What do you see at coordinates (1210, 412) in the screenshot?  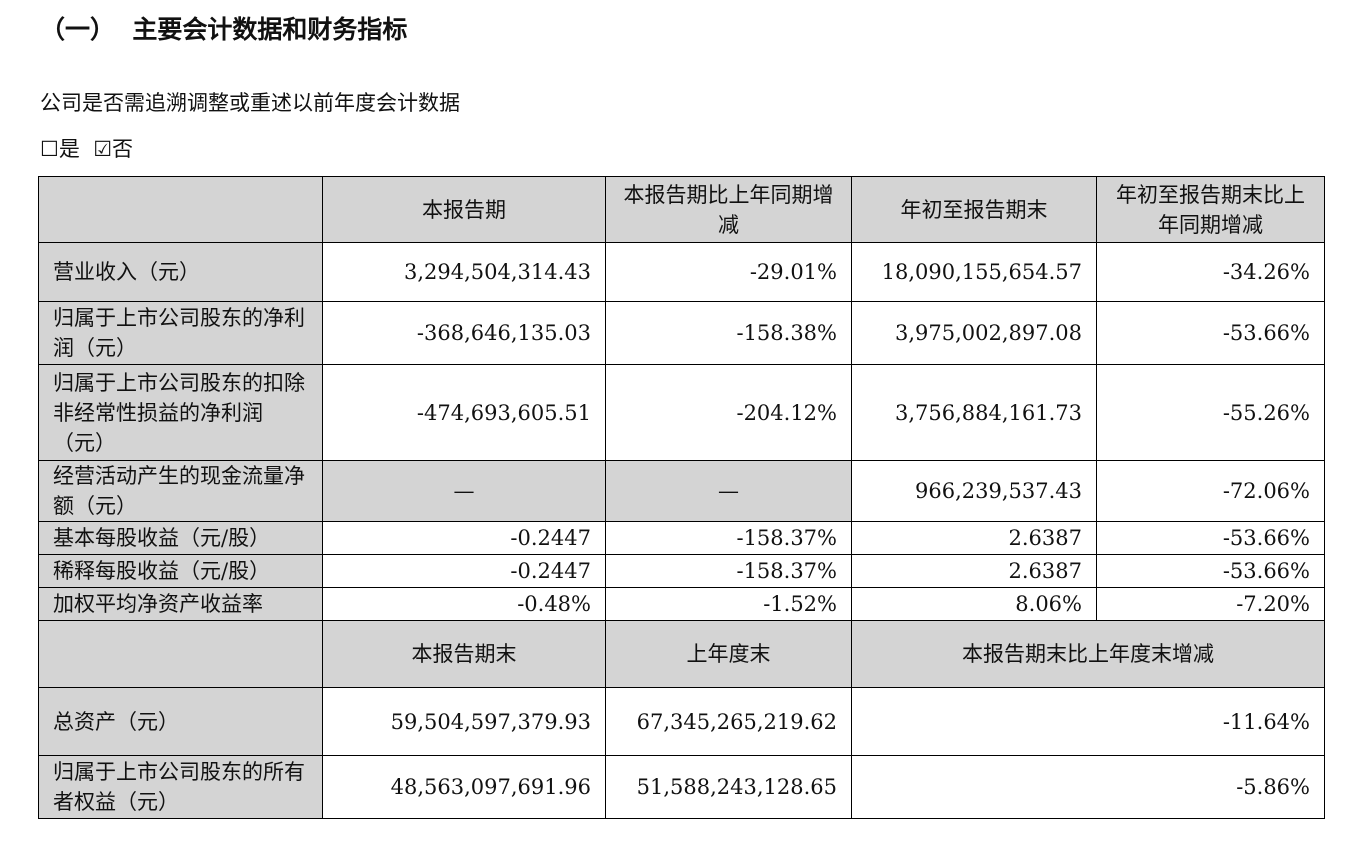 I see `cell-value: -55.26%` at bounding box center [1210, 412].